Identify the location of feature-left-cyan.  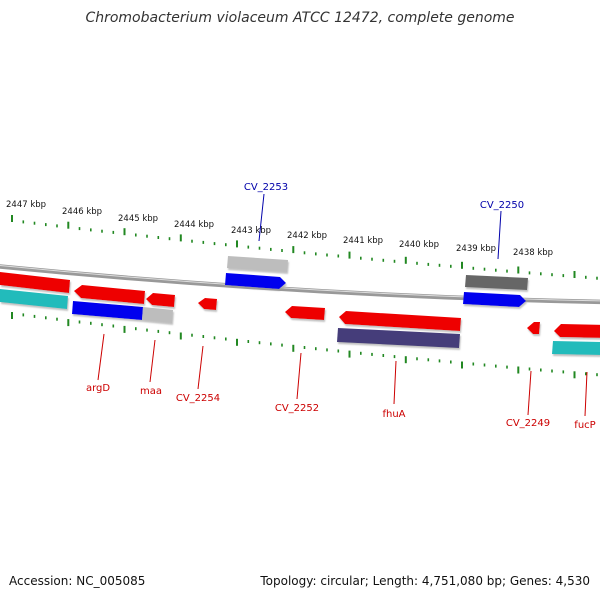
(34, 299).